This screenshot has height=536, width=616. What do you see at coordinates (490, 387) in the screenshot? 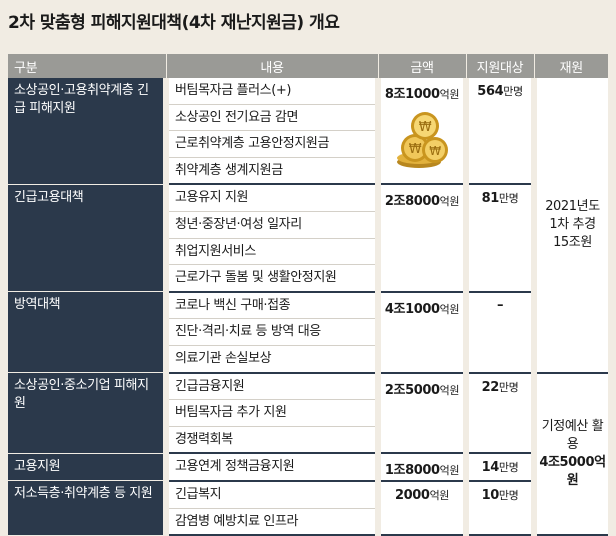
I see `target-value: 22` at bounding box center [490, 387].